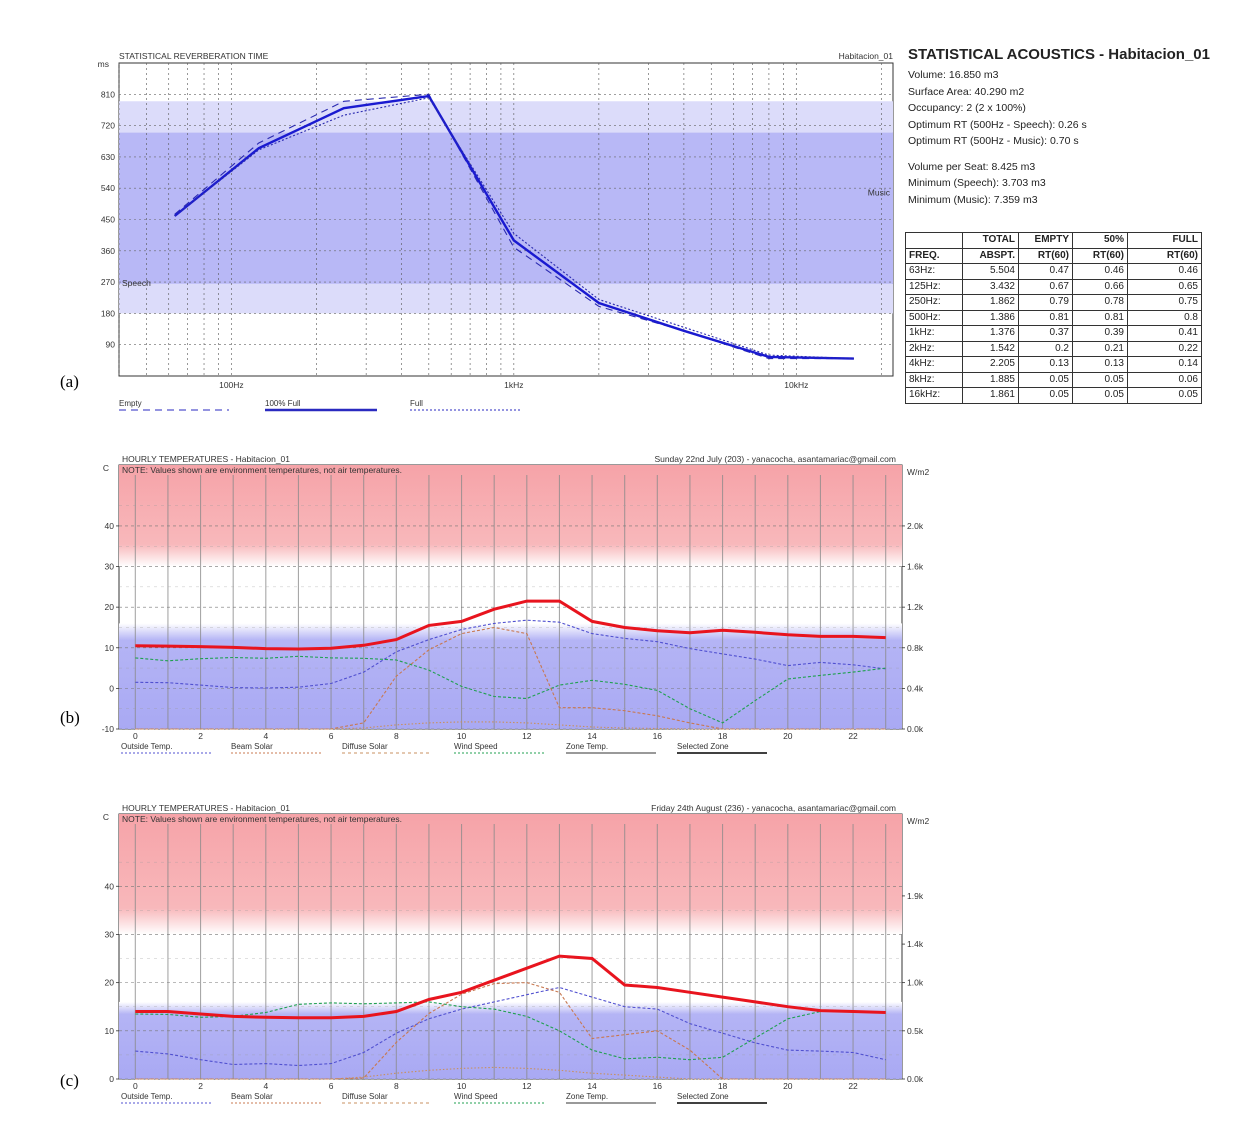 Image resolution: width=1249 pixels, height=1130 pixels. What do you see at coordinates (934, 379) in the screenshot?
I see `table-cell: 8kHz:` at bounding box center [934, 379].